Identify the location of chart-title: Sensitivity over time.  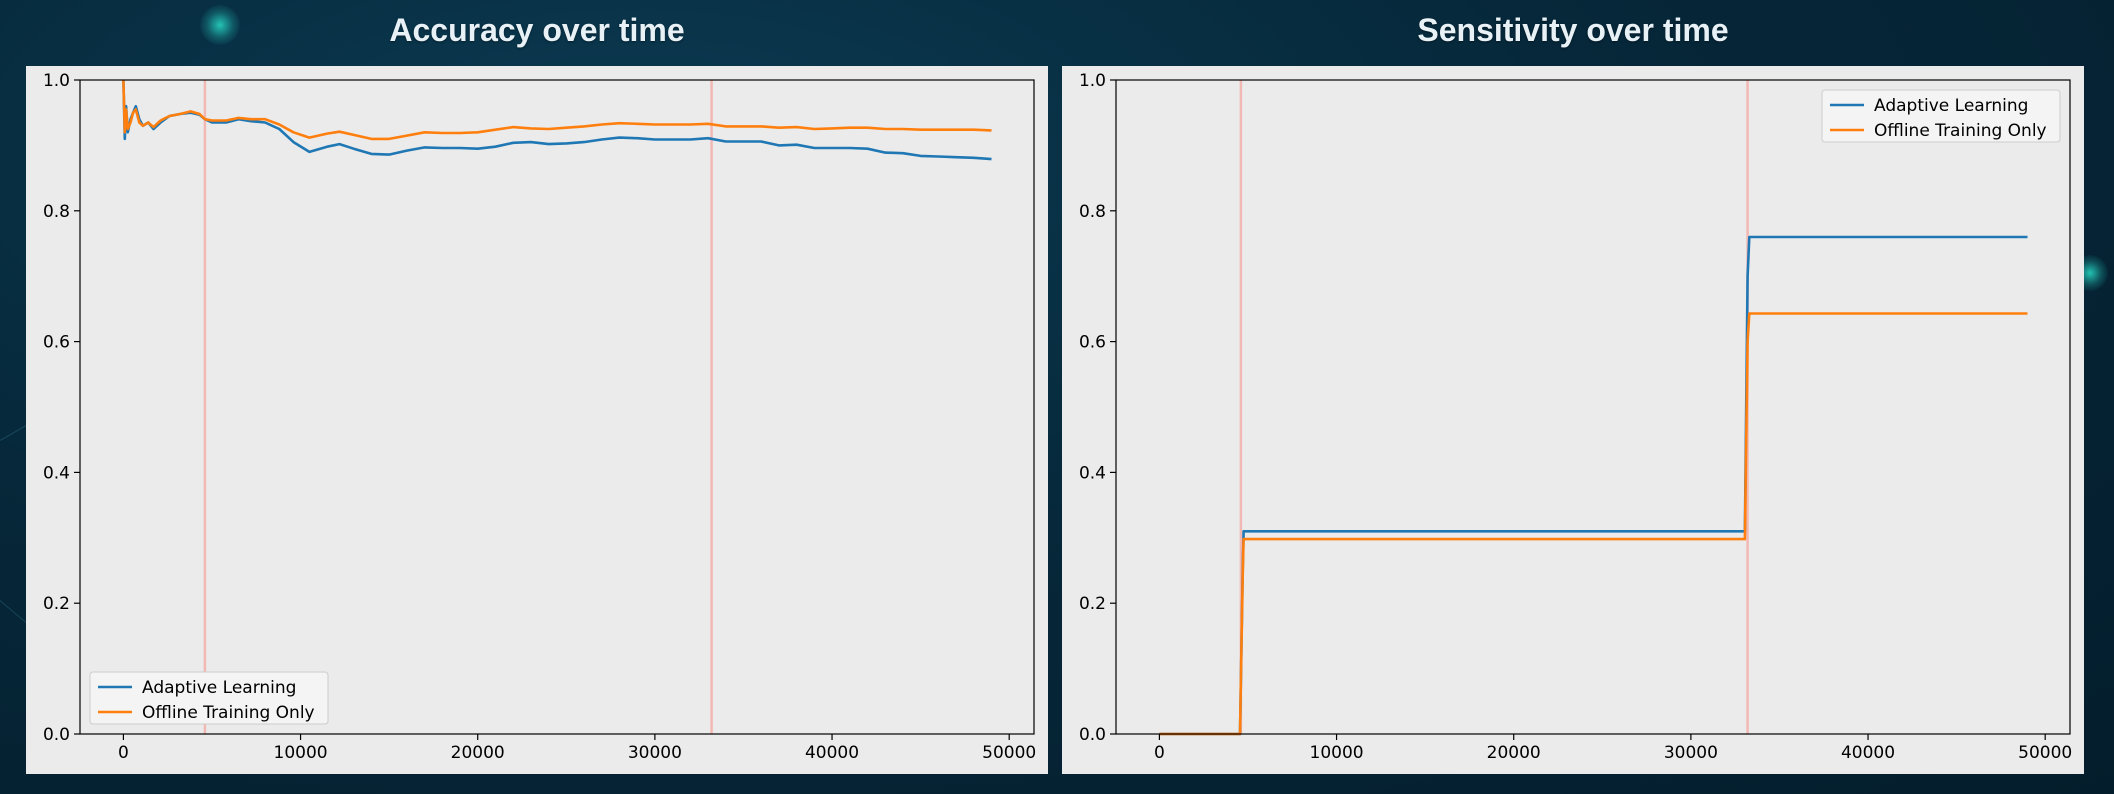
(1573, 30).